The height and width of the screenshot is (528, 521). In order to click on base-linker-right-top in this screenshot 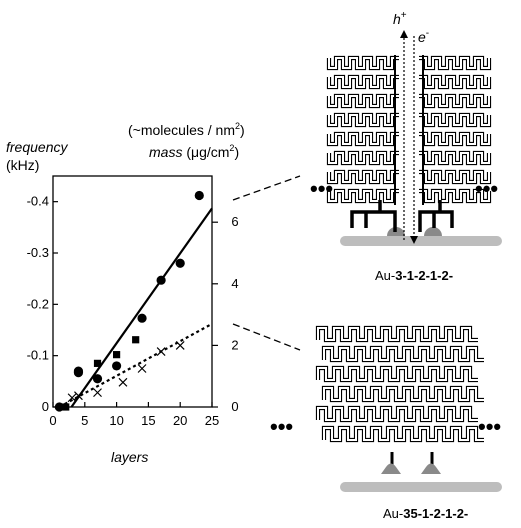, I will do `click(436, 216)`.